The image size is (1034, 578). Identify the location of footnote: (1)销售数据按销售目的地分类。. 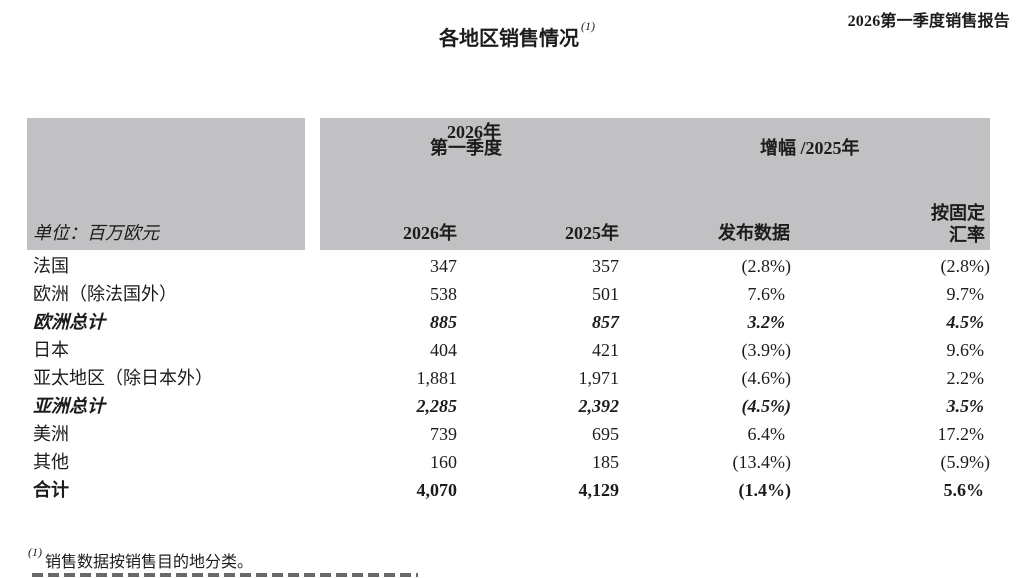
(141, 558).